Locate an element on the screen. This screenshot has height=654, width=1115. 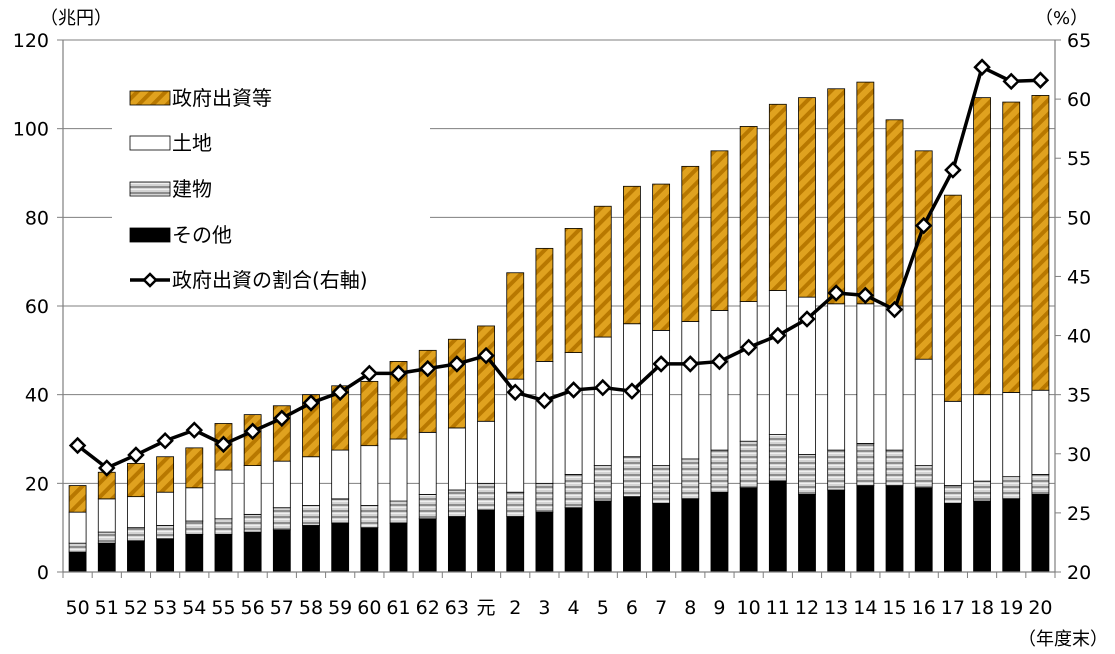
x-tick-label: 63 is located at coordinates (457, 608).